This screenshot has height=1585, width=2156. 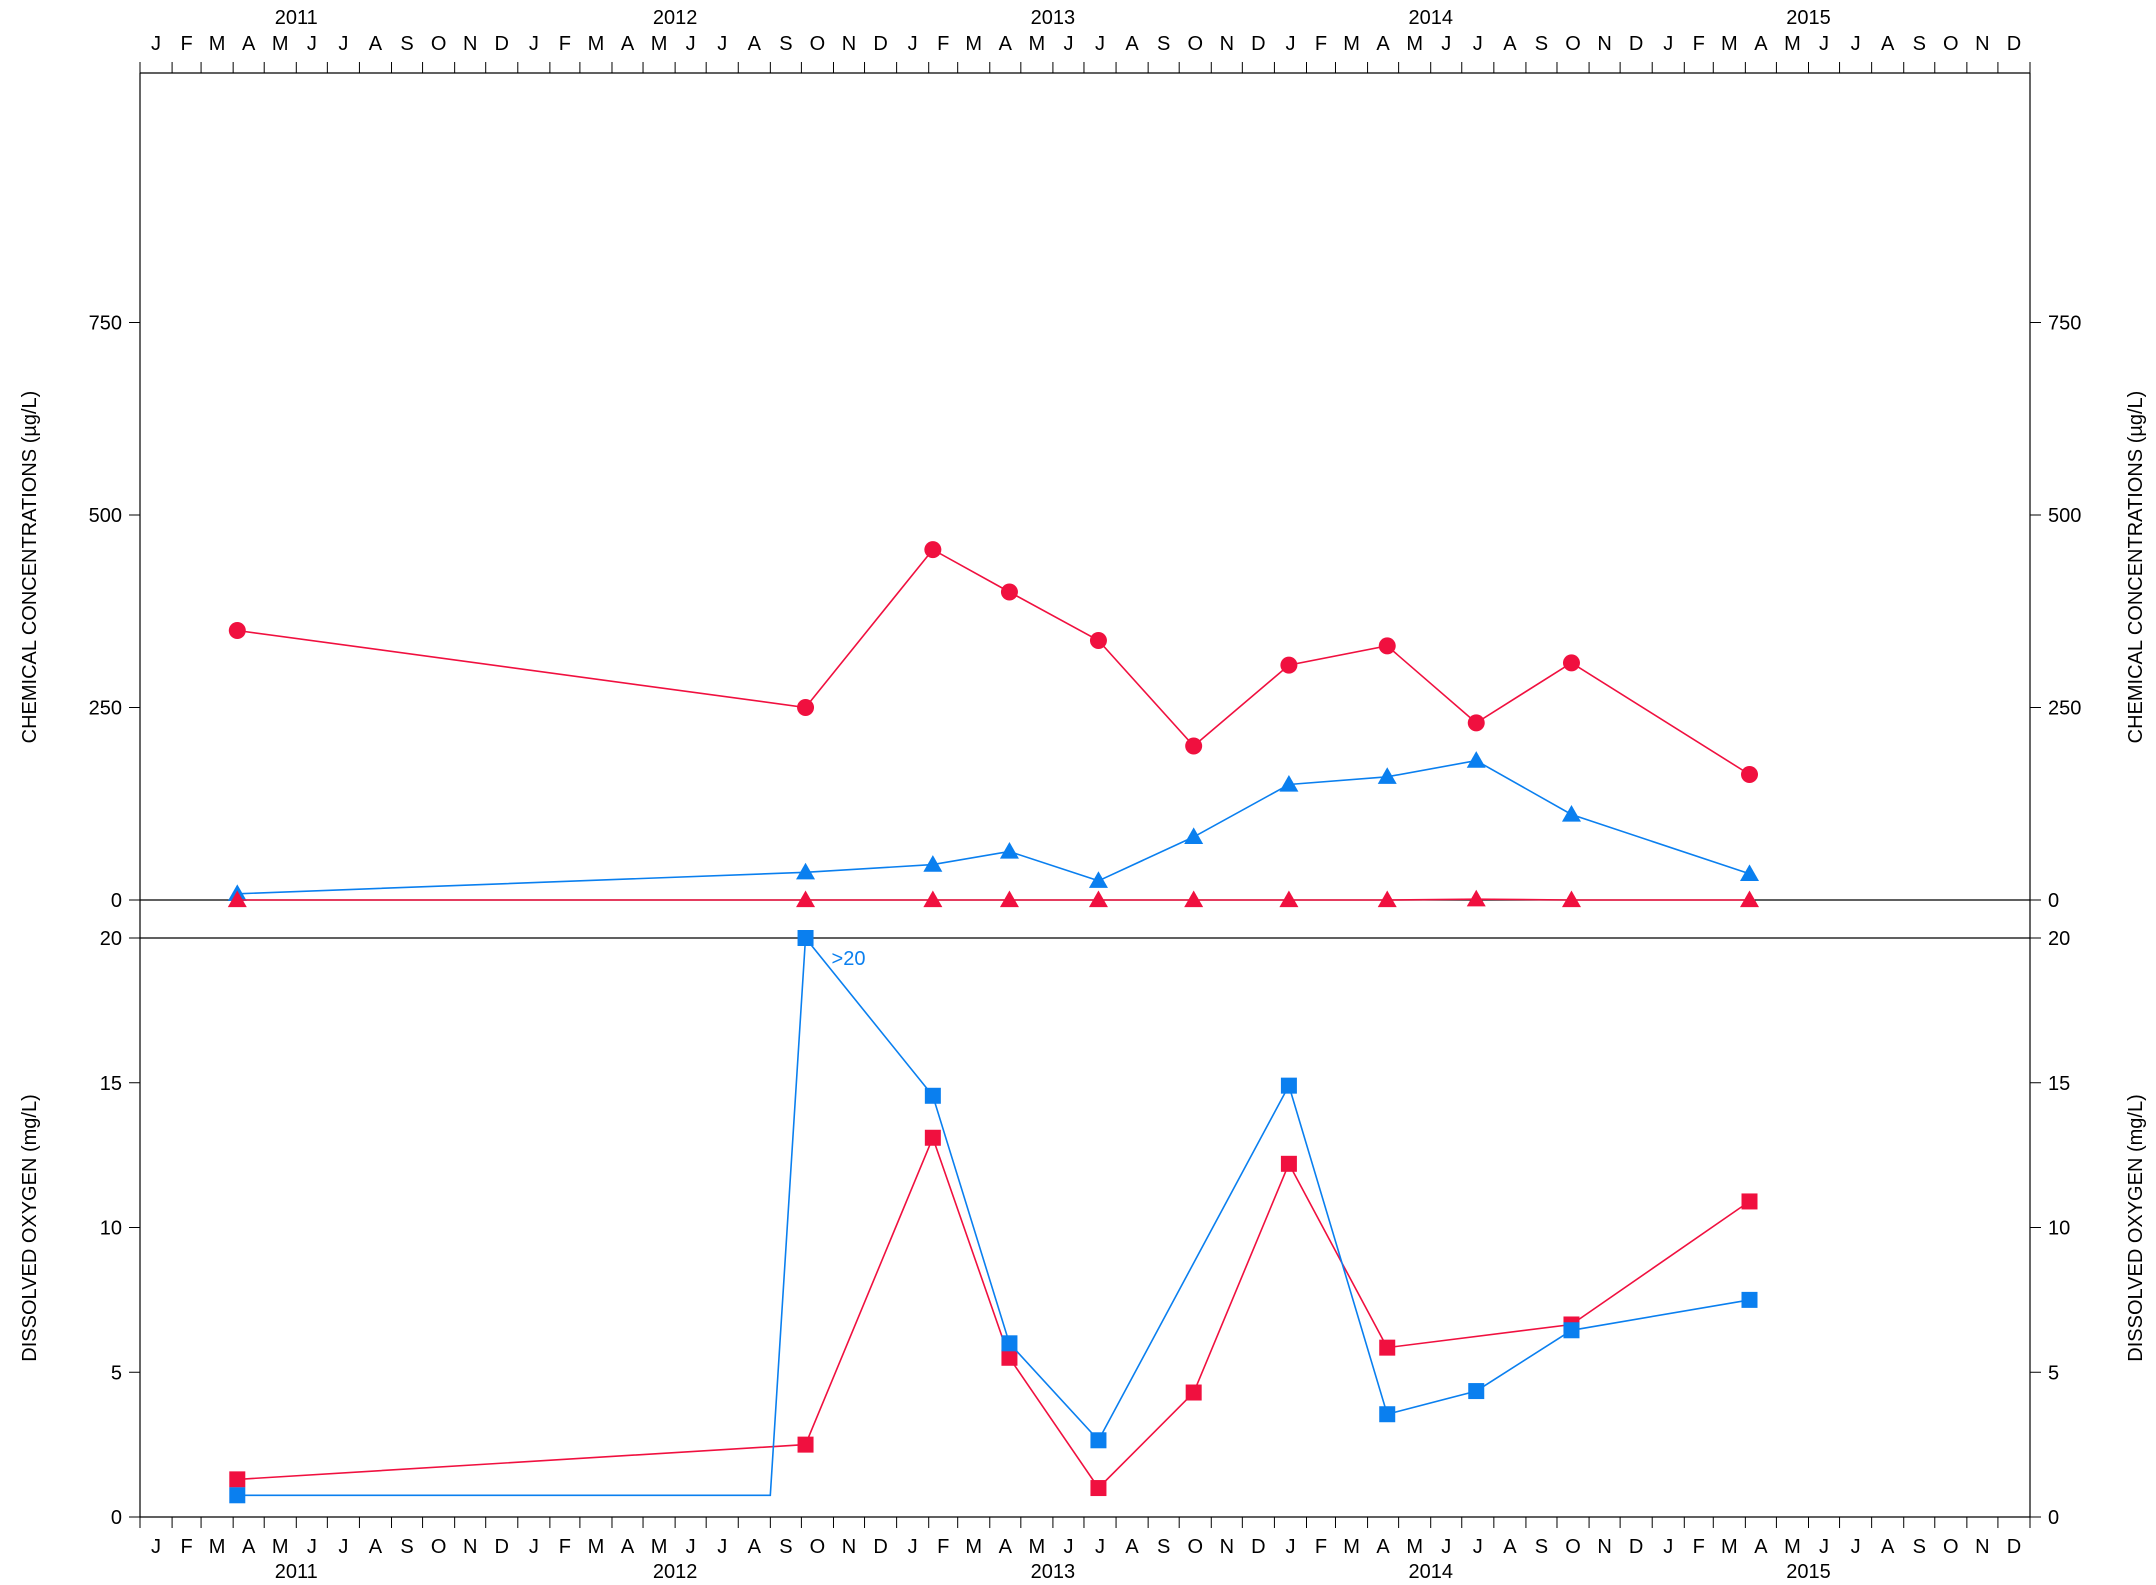 What do you see at coordinates (105, 709) in the screenshot?
I see `y-tick-label-left-top: 250` at bounding box center [105, 709].